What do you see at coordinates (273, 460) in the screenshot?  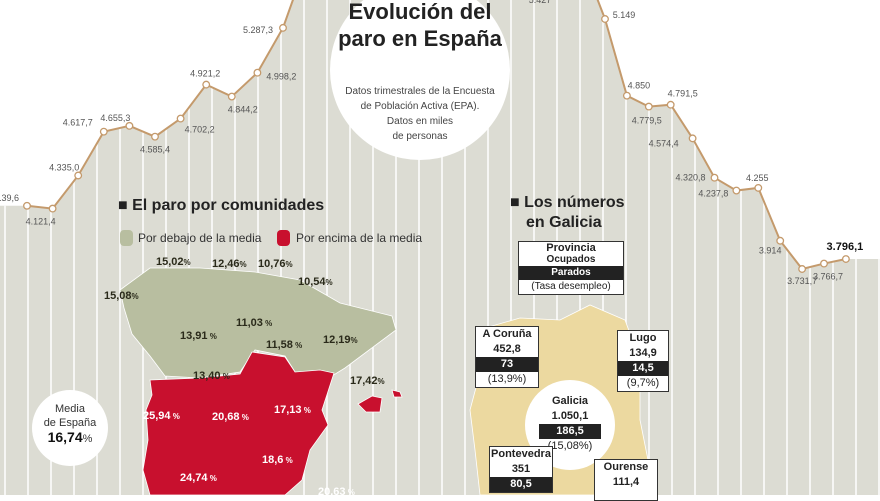 I see `region-rate-value: 18,6` at bounding box center [273, 460].